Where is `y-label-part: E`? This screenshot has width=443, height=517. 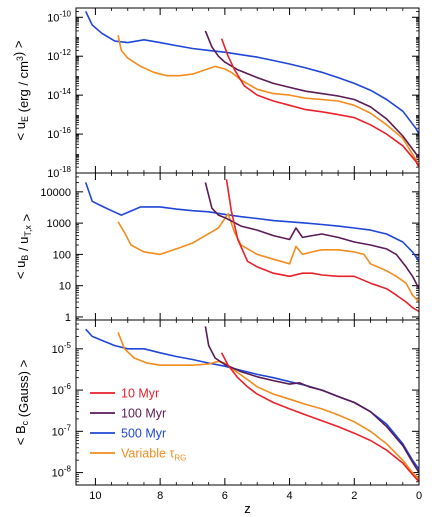 y-label-part: E is located at coordinates (25, 119).